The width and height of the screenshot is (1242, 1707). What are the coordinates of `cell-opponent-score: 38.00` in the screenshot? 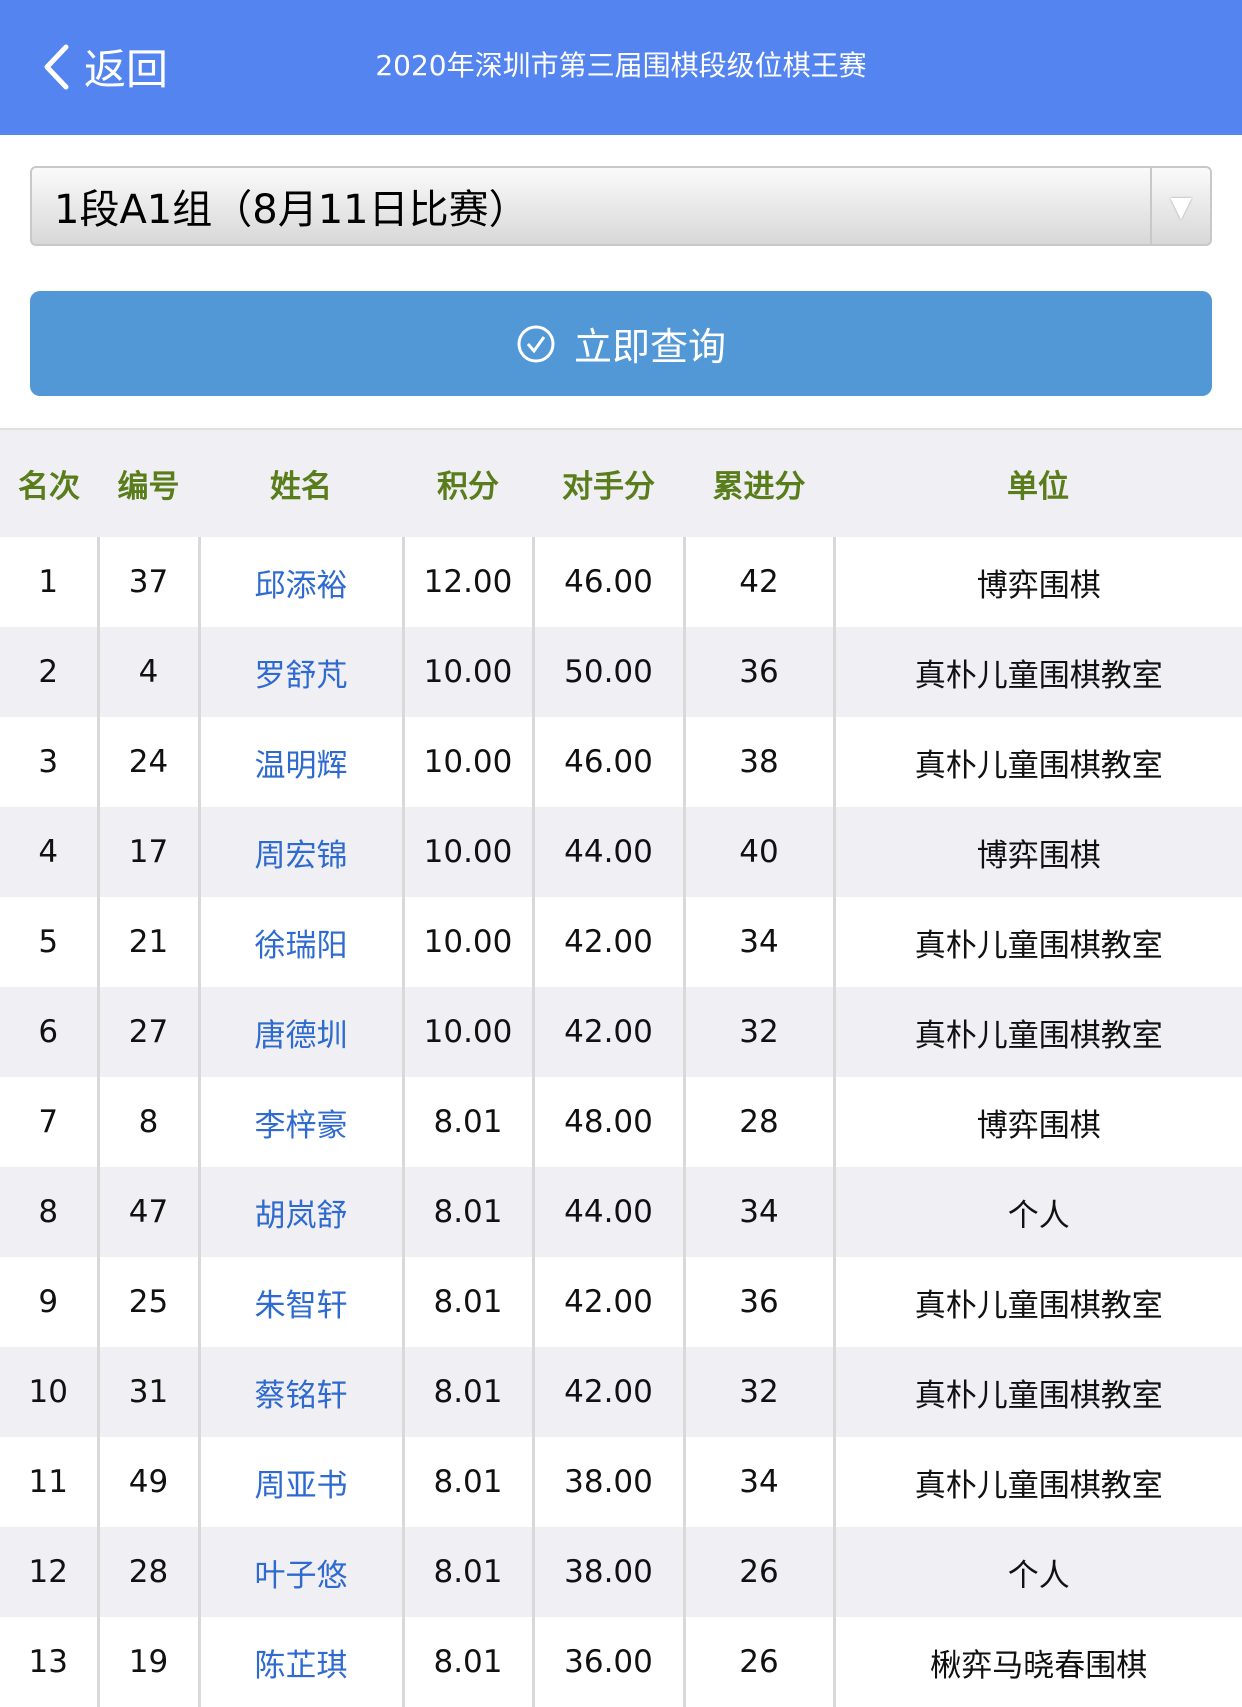 It's located at (607, 1572).